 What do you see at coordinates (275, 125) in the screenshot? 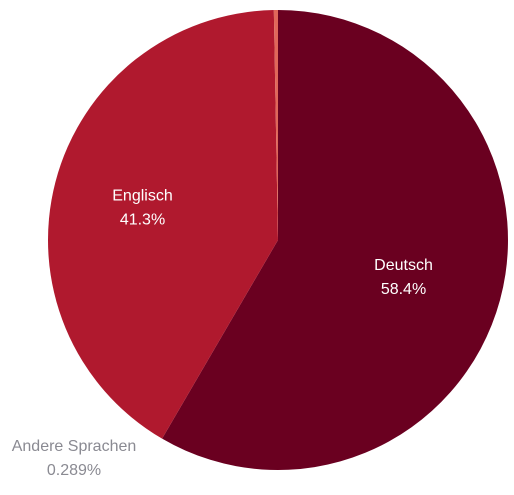
I see `pie-slice-andere-sprachen` at bounding box center [275, 125].